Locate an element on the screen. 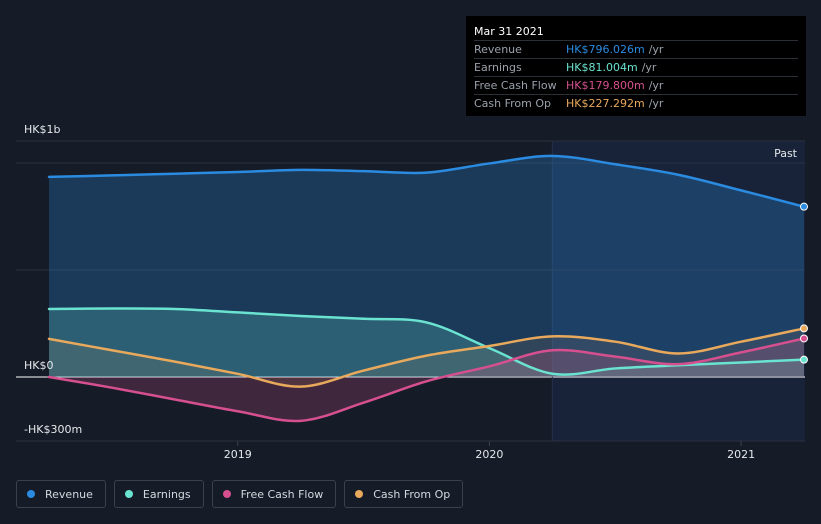  legend-label: Free Cash Flow is located at coordinates (282, 494).